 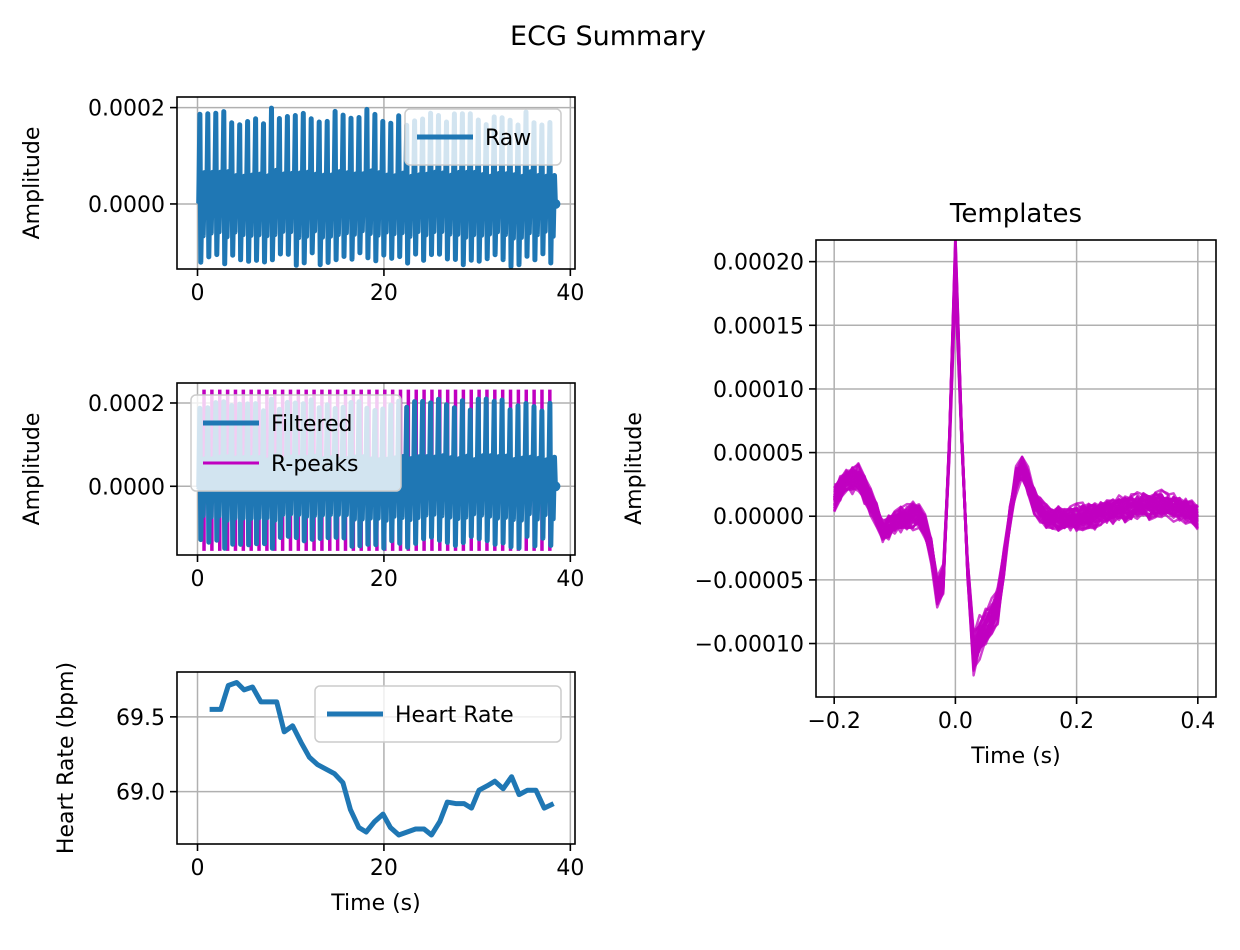 I want to click on x-tick-label: 0.0, so click(x=955, y=721).